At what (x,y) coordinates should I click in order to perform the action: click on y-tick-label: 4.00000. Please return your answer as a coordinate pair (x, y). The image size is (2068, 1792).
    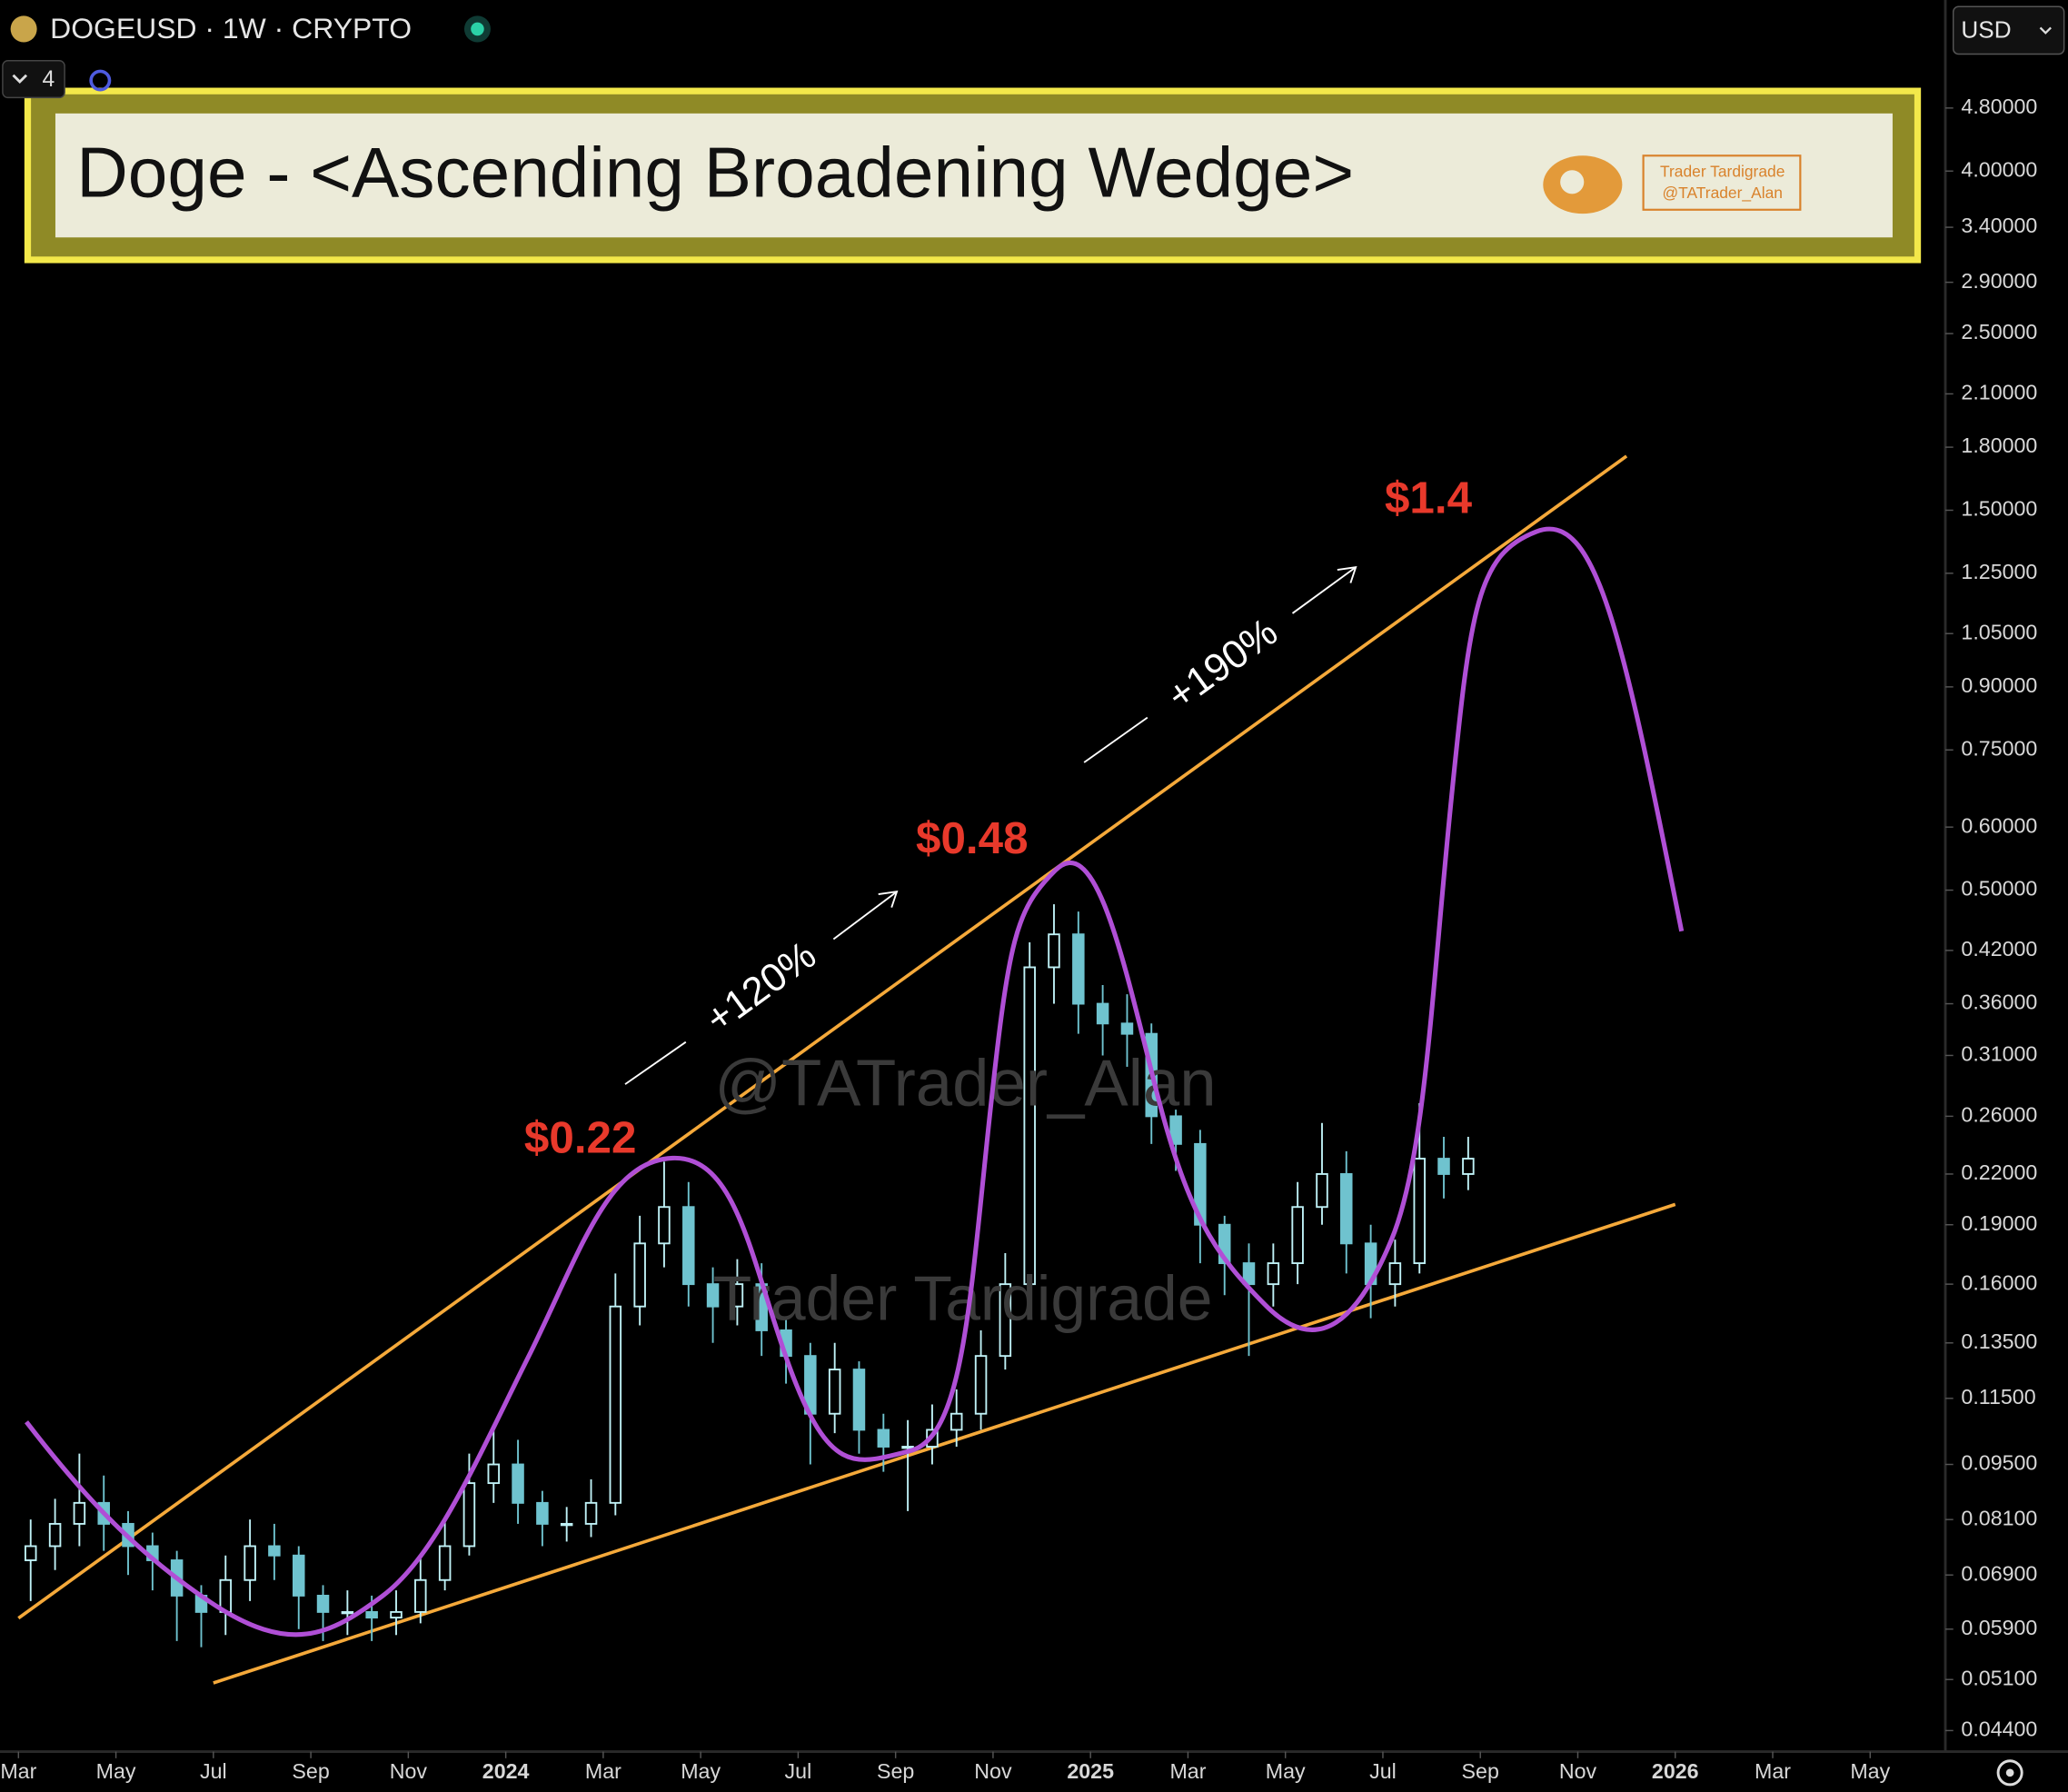
    Looking at the image, I should click on (1999, 169).